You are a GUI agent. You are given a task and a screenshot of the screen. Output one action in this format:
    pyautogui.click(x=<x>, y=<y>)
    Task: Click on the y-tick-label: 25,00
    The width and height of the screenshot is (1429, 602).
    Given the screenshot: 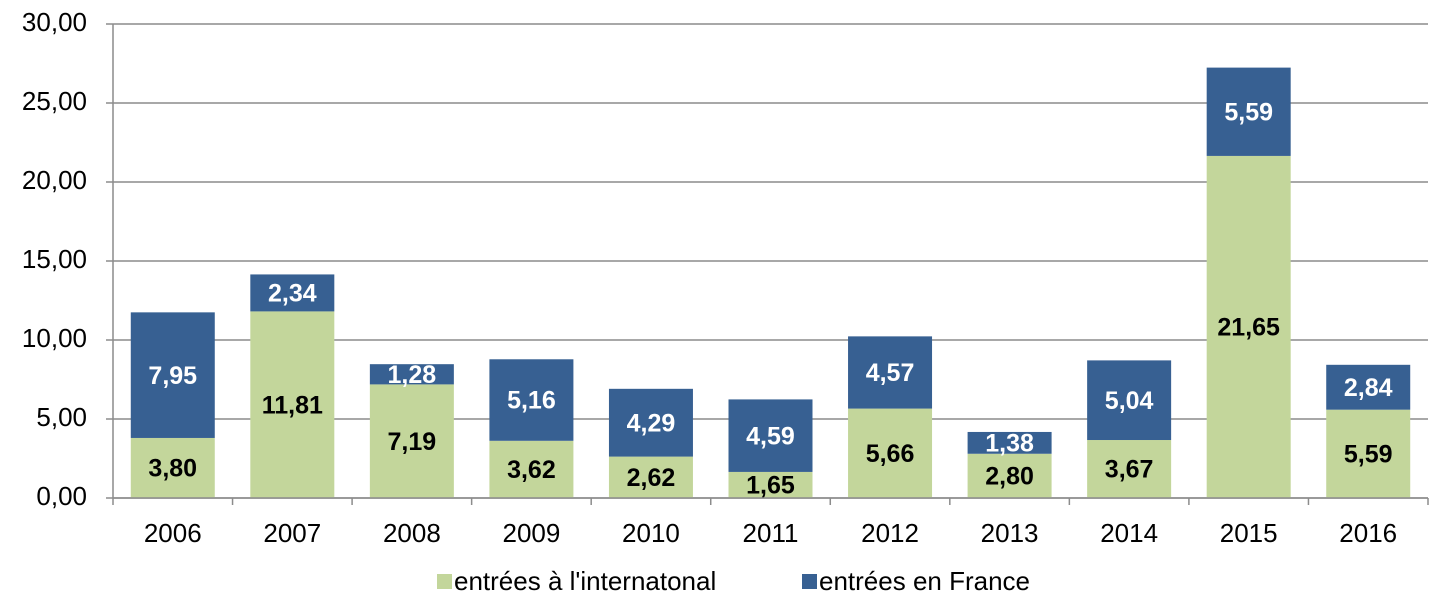 What is the action you would take?
    pyautogui.click(x=54, y=101)
    